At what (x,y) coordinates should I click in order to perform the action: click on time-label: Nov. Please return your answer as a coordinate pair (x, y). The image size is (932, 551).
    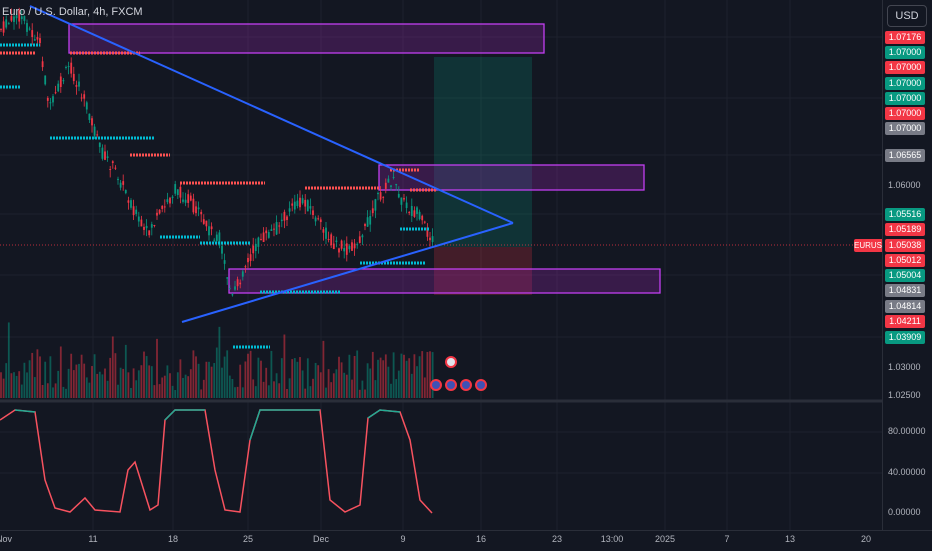
    Looking at the image, I should click on (6, 539).